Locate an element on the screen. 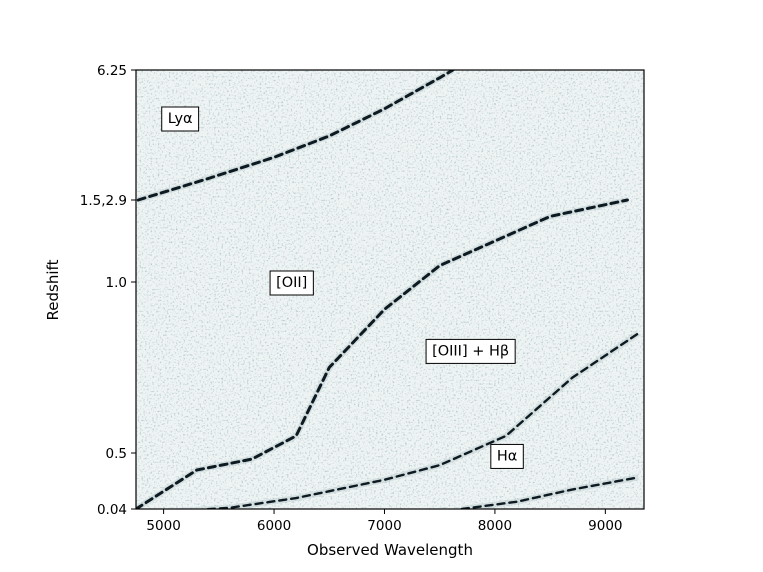 The height and width of the screenshot is (572, 763). x-axis: 5000 6000 7000 8000 9000 is located at coordinates (384, 521).